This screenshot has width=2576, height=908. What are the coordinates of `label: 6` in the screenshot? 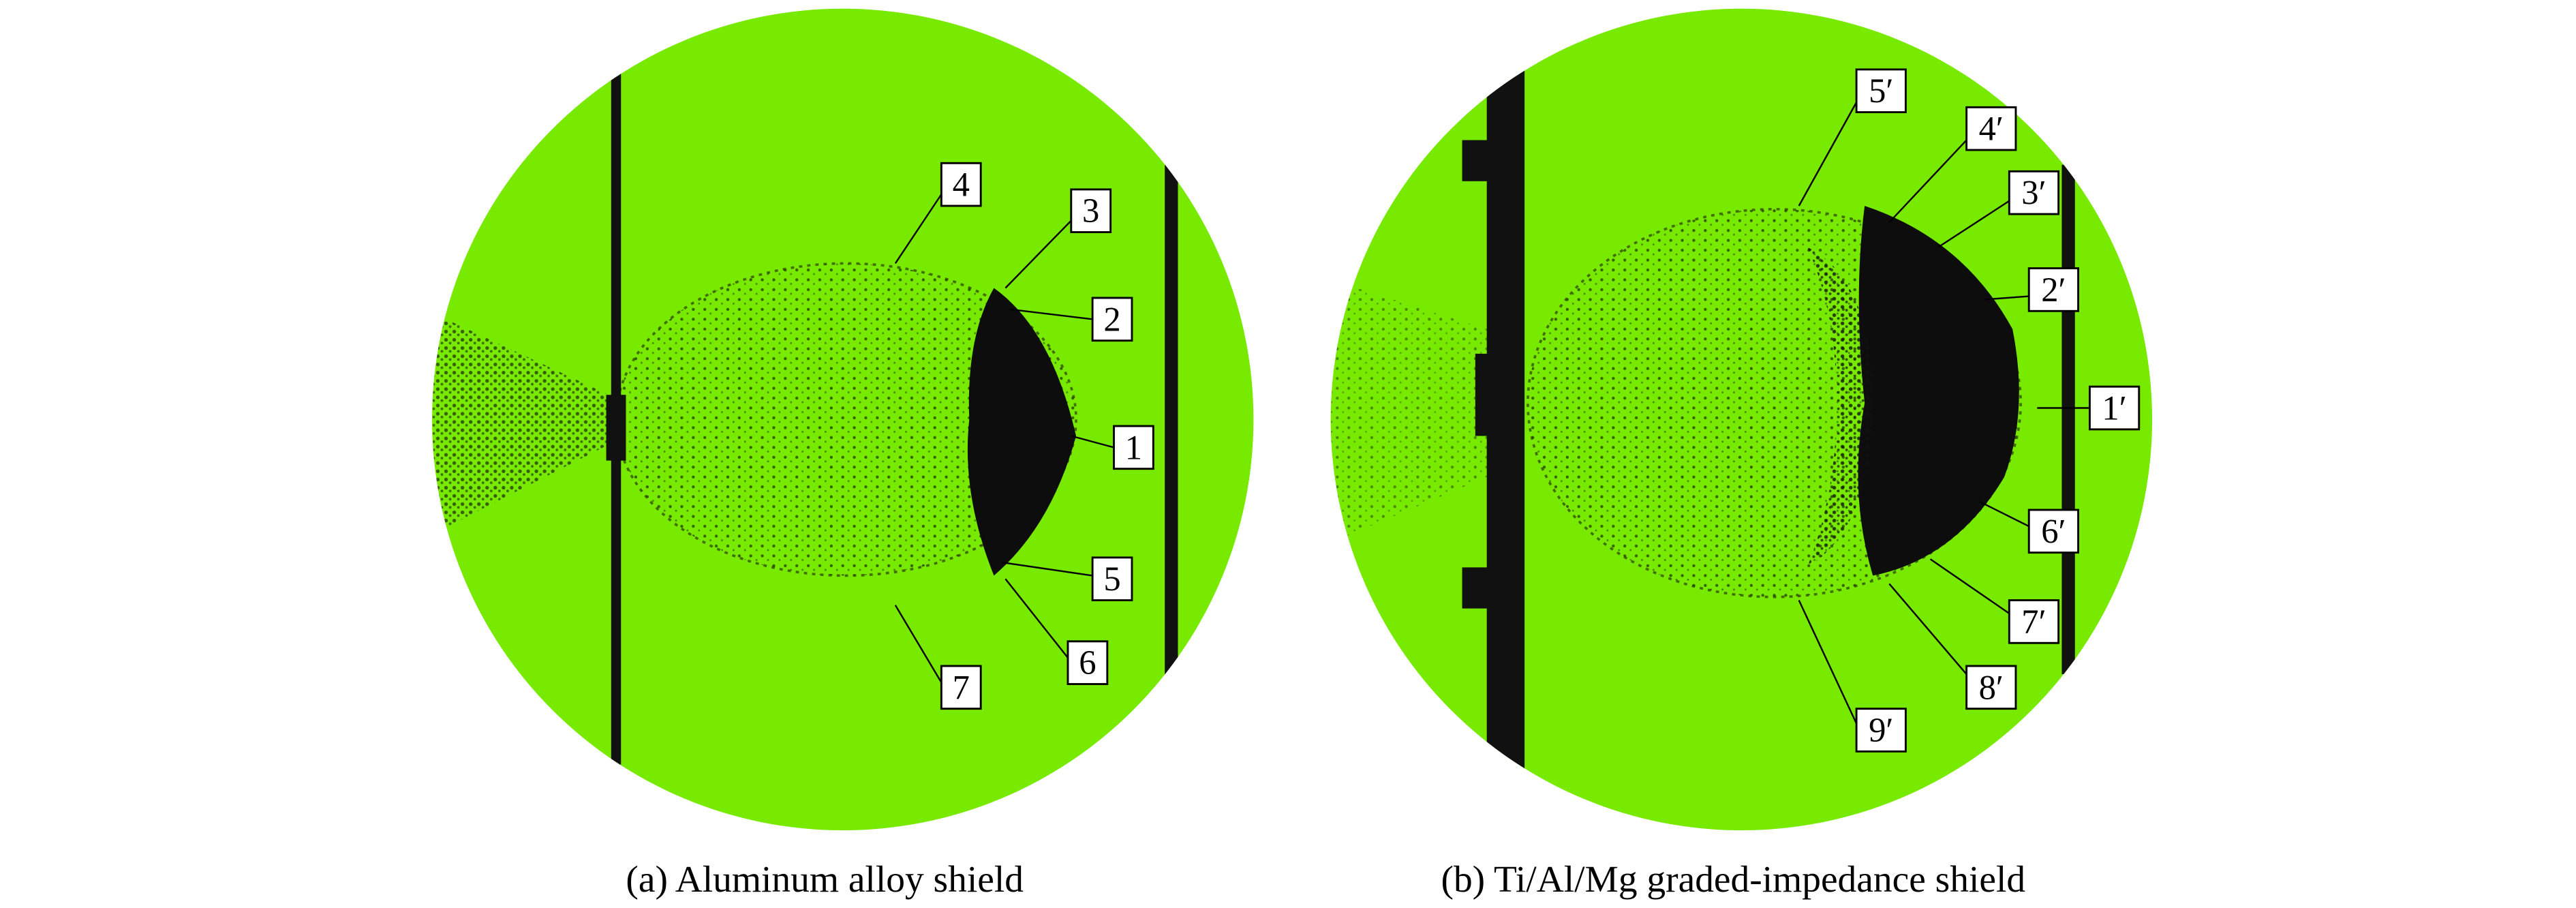 It's located at (1088, 662).